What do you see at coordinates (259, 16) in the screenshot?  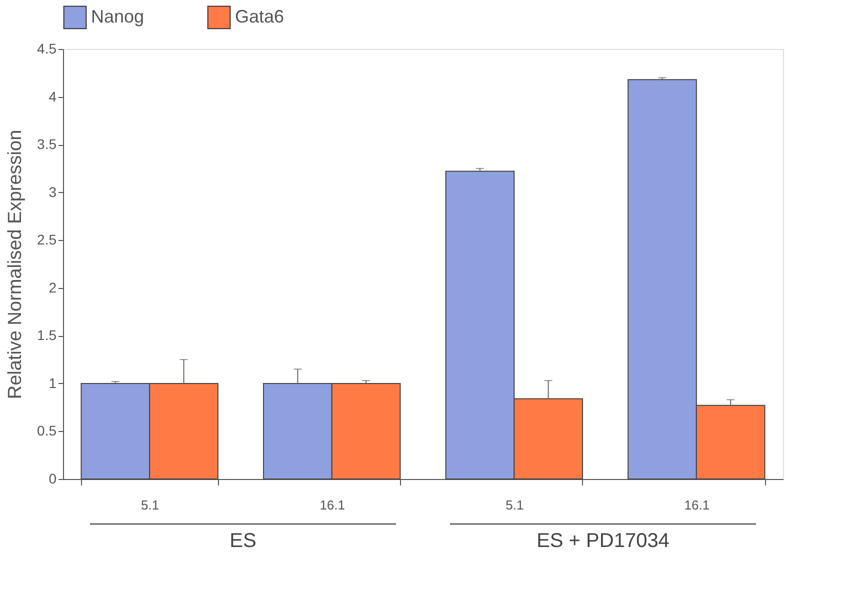 I see `legend-label: Gata6` at bounding box center [259, 16].